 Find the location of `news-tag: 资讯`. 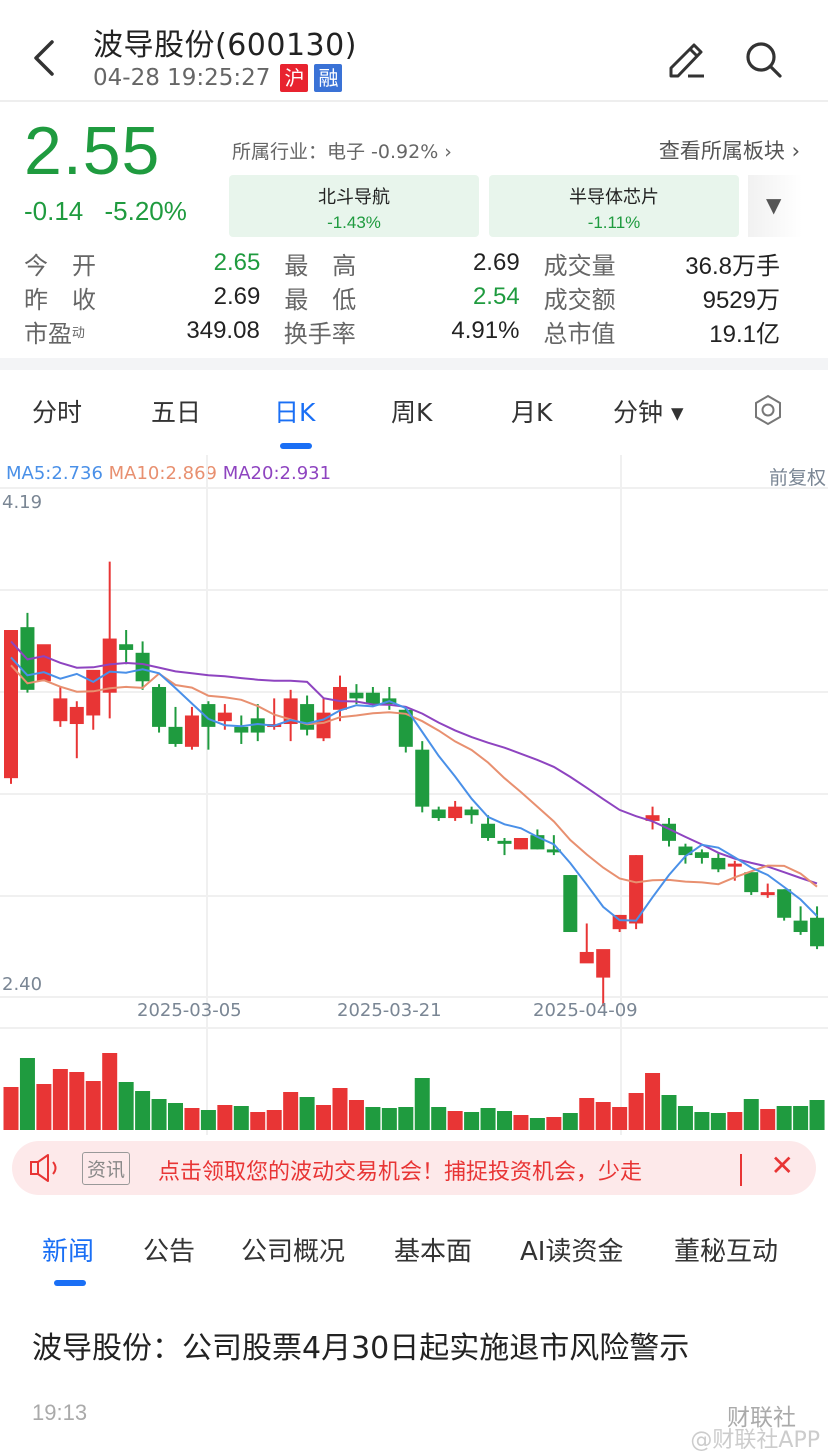

news-tag: 资讯 is located at coordinates (106, 1168).